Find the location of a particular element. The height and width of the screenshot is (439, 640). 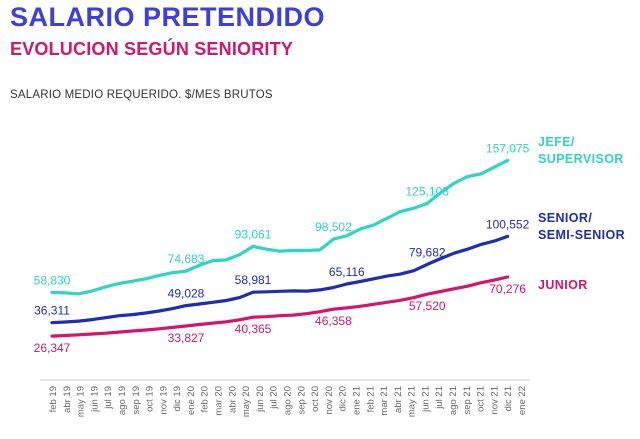

data-label: 70,276 is located at coordinates (507, 289).